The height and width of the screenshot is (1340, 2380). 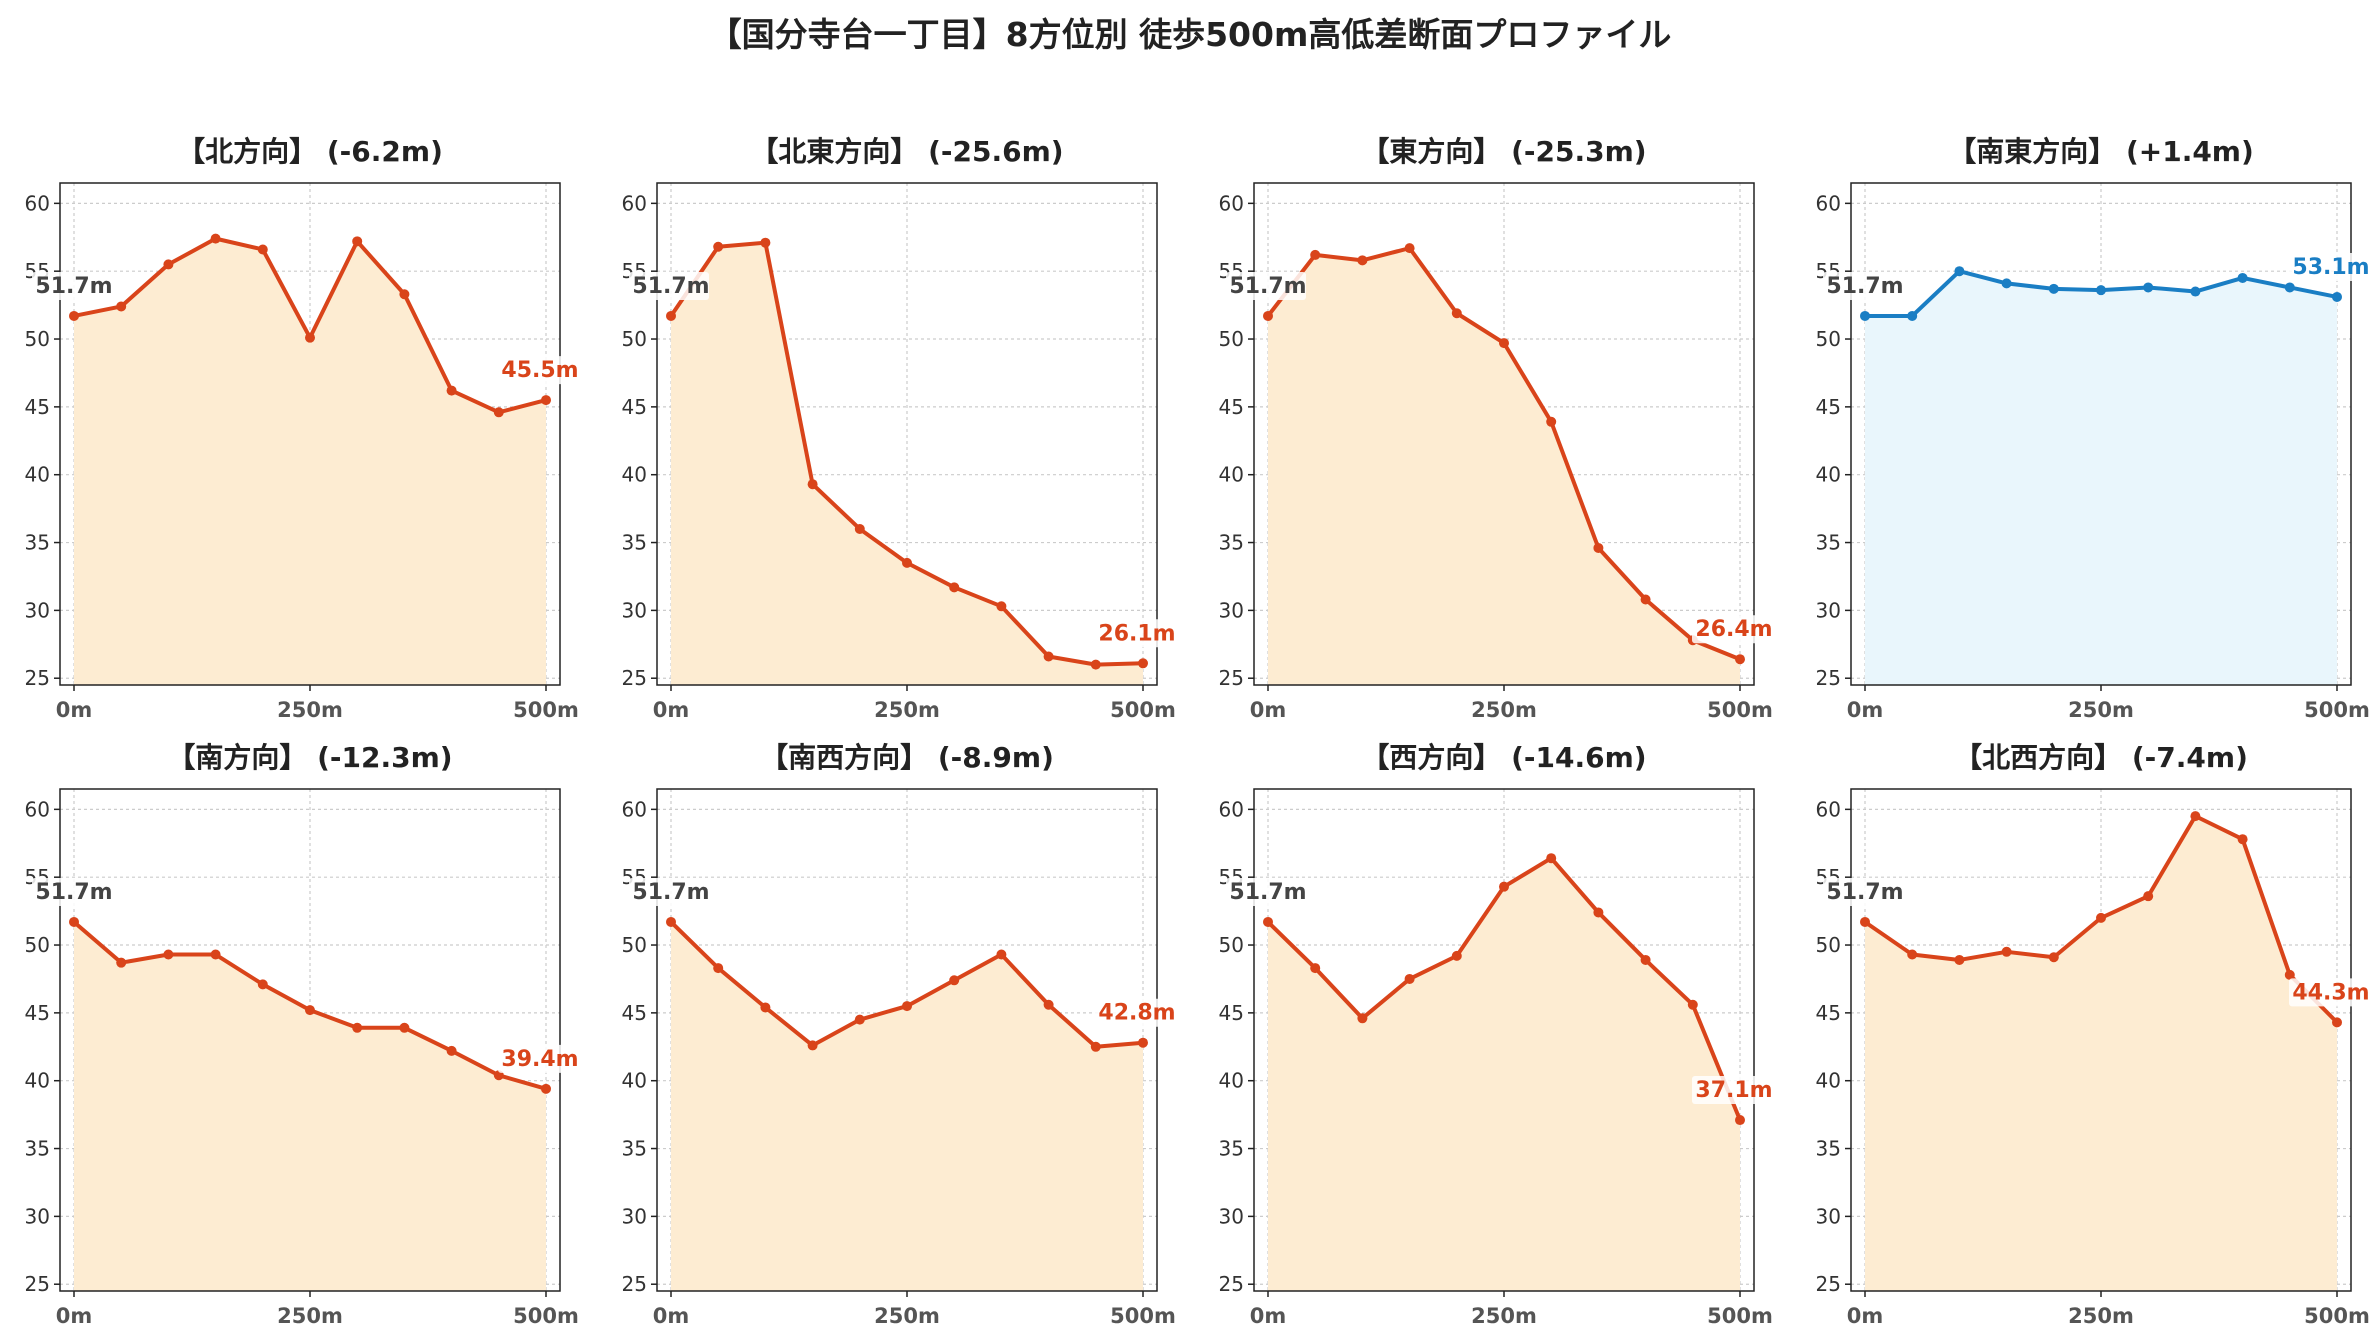 What do you see at coordinates (1136, 633) in the screenshot?
I see `end-elevation-label: 26.1m` at bounding box center [1136, 633].